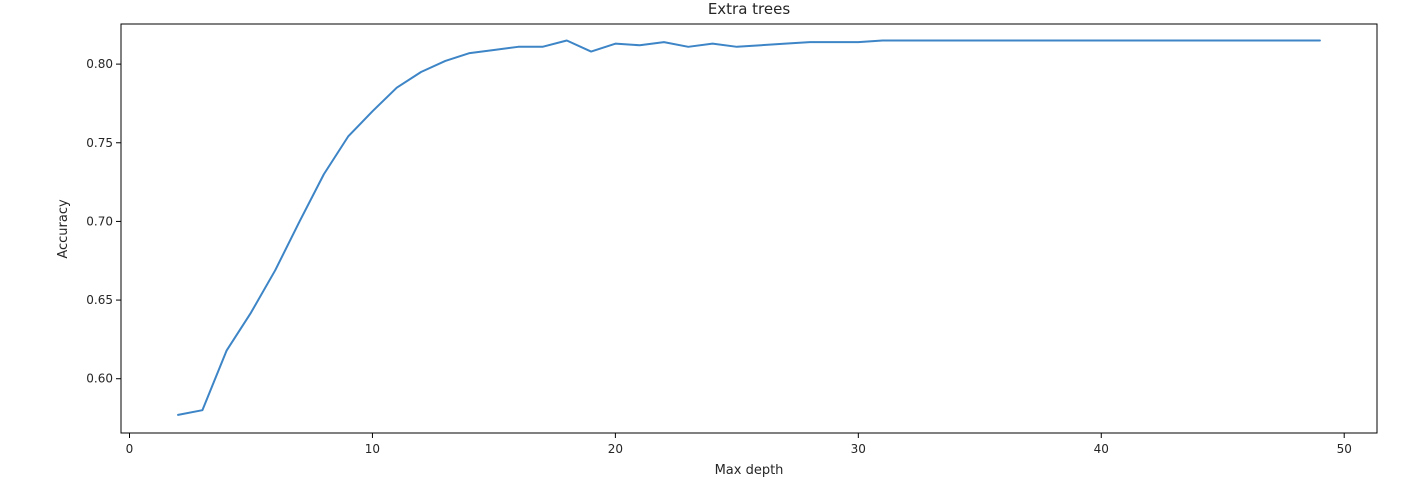 The width and height of the screenshot is (1412, 489). Describe the element at coordinates (99, 221) in the screenshot. I see `y-tick-label: 0.70` at that location.